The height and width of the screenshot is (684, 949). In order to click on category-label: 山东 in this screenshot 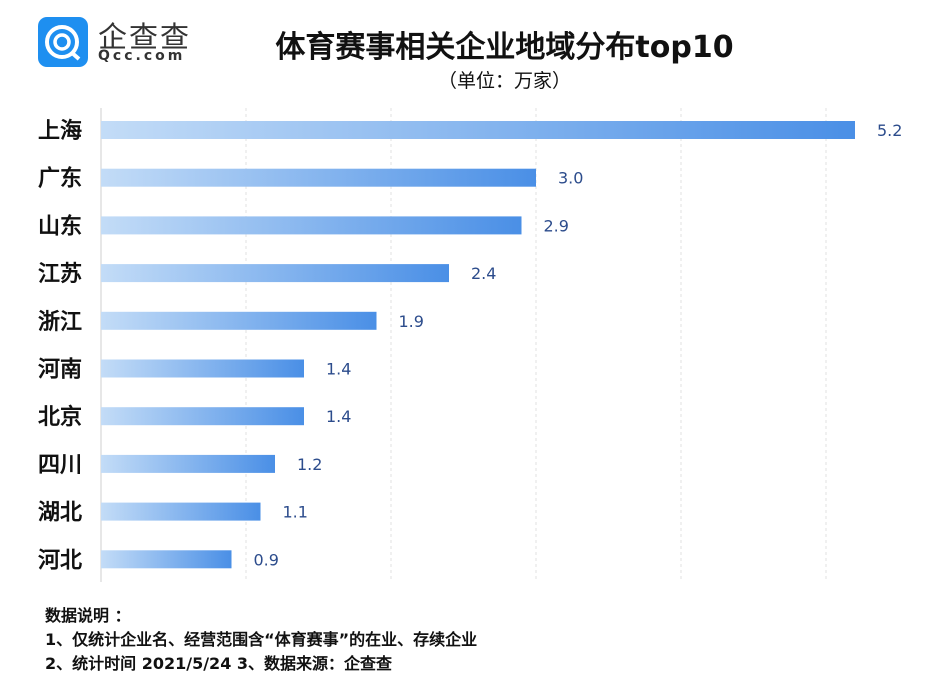, I will do `click(60, 226)`.